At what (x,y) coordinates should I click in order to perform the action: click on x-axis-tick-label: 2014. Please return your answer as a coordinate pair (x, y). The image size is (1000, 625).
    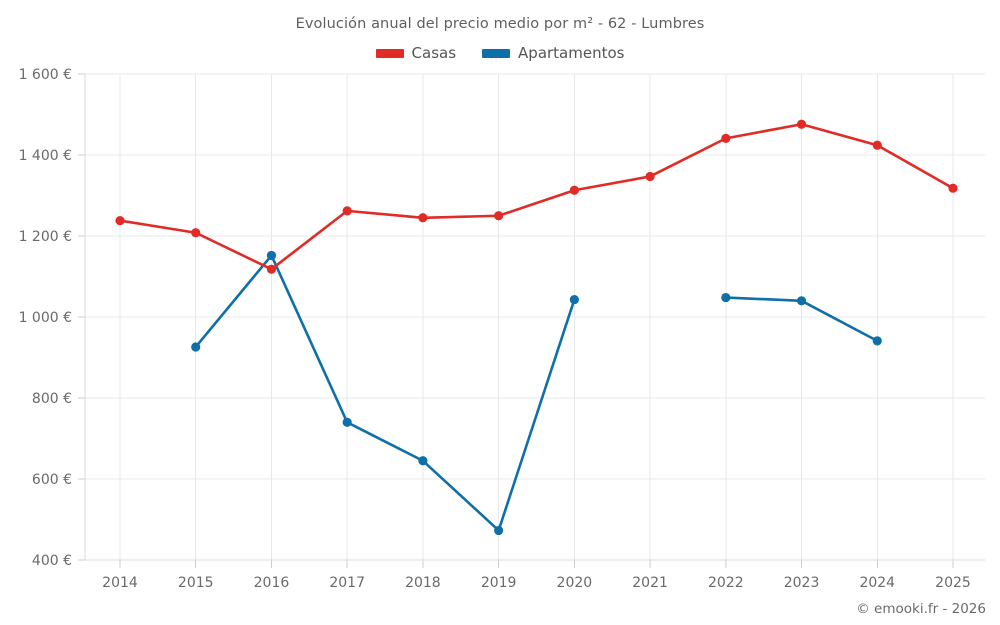
    Looking at the image, I should click on (120, 583).